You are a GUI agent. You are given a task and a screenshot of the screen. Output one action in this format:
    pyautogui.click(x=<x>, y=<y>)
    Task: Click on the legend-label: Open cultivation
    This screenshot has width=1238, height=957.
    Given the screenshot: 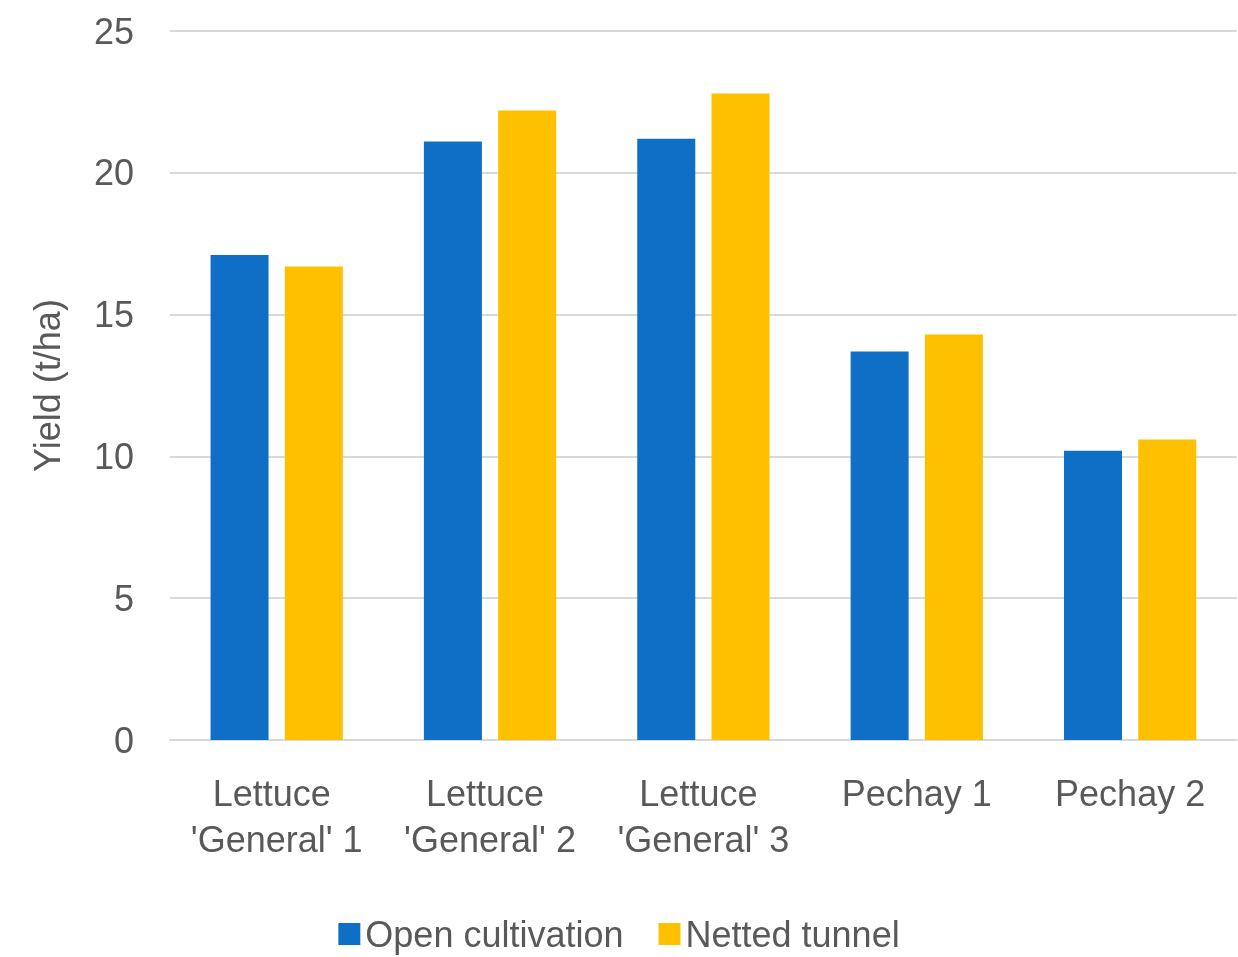 What is the action you would take?
    pyautogui.click(x=494, y=934)
    